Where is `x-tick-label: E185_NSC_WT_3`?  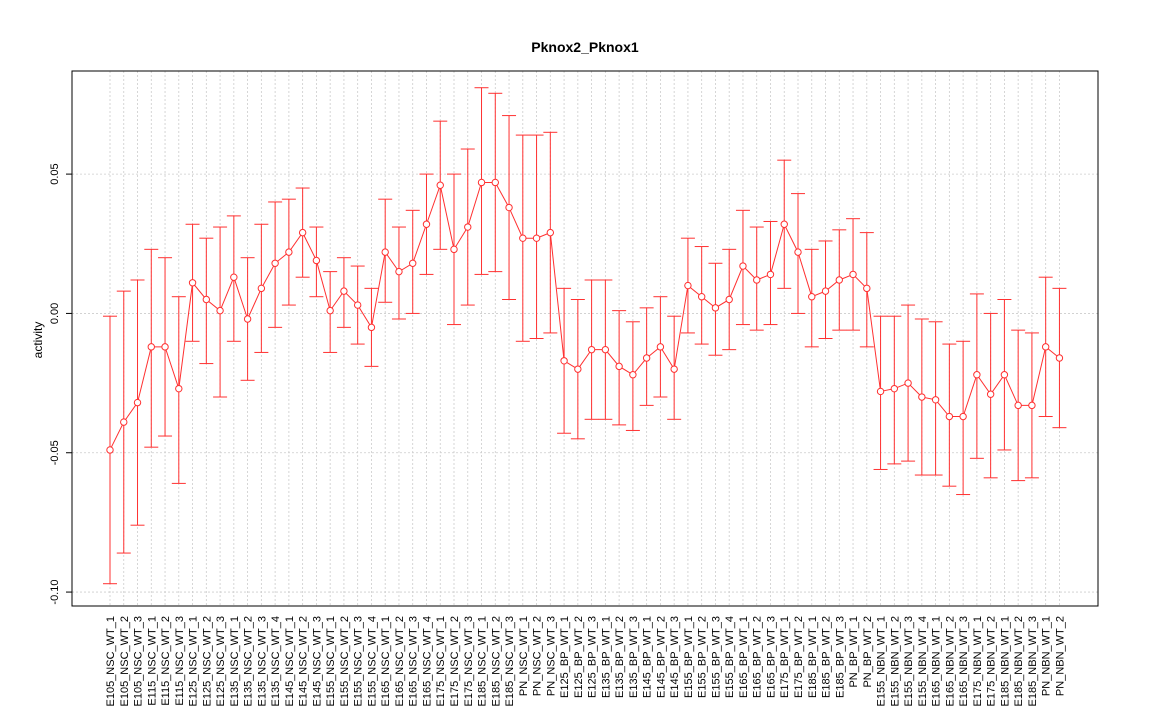 x-tick-label: E185_NSC_WT_3 is located at coordinates (510, 661).